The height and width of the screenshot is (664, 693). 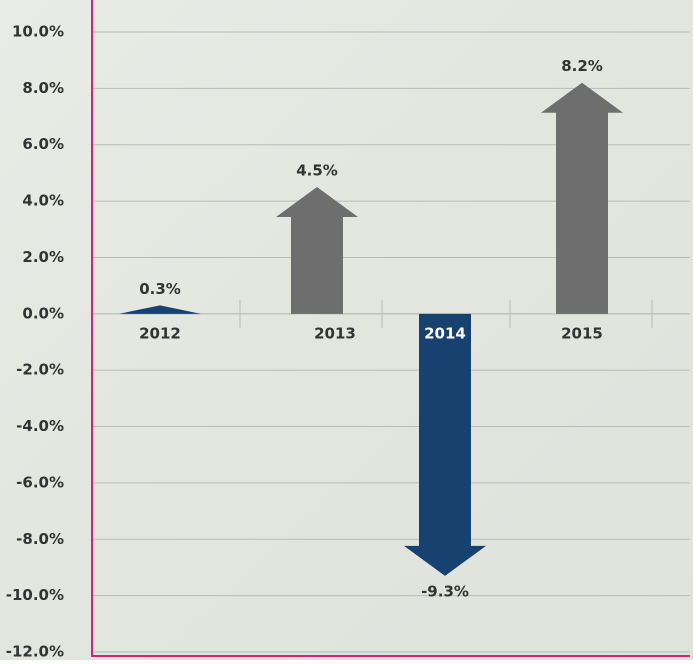 What do you see at coordinates (40, 426) in the screenshot?
I see `y-tick-label: -4.0%` at bounding box center [40, 426].